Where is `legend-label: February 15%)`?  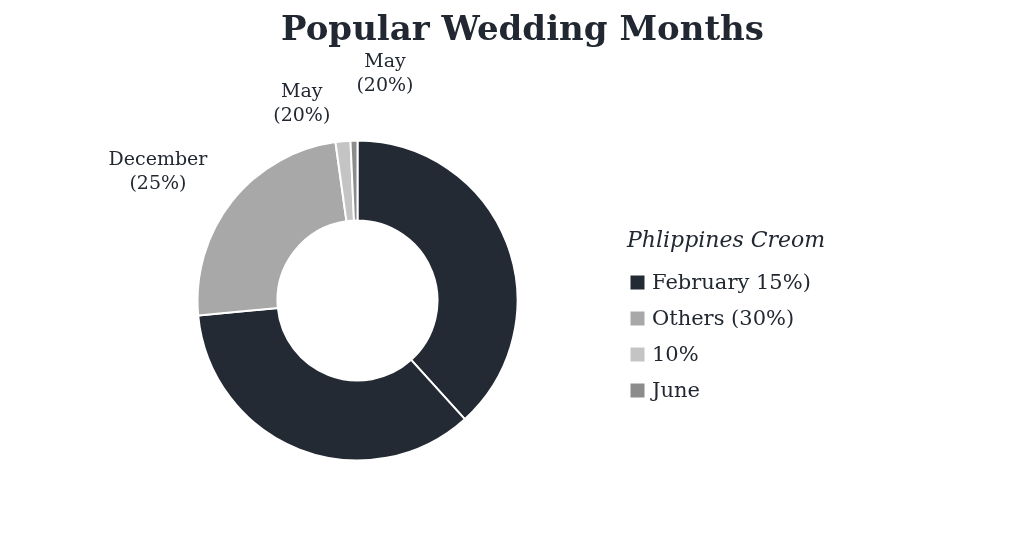 legend-label: February 15%) is located at coordinates (731, 282).